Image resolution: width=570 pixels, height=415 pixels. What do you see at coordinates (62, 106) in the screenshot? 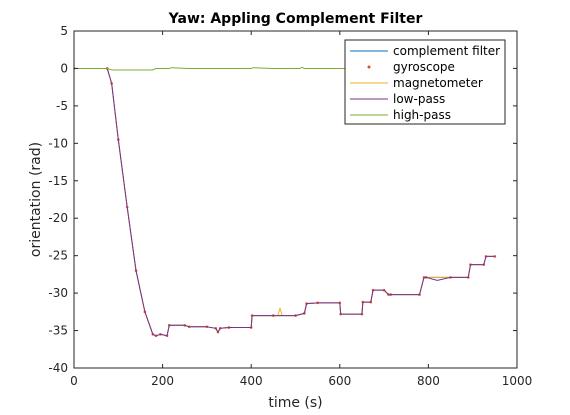
I see `y-tick-label: -5` at bounding box center [62, 106].